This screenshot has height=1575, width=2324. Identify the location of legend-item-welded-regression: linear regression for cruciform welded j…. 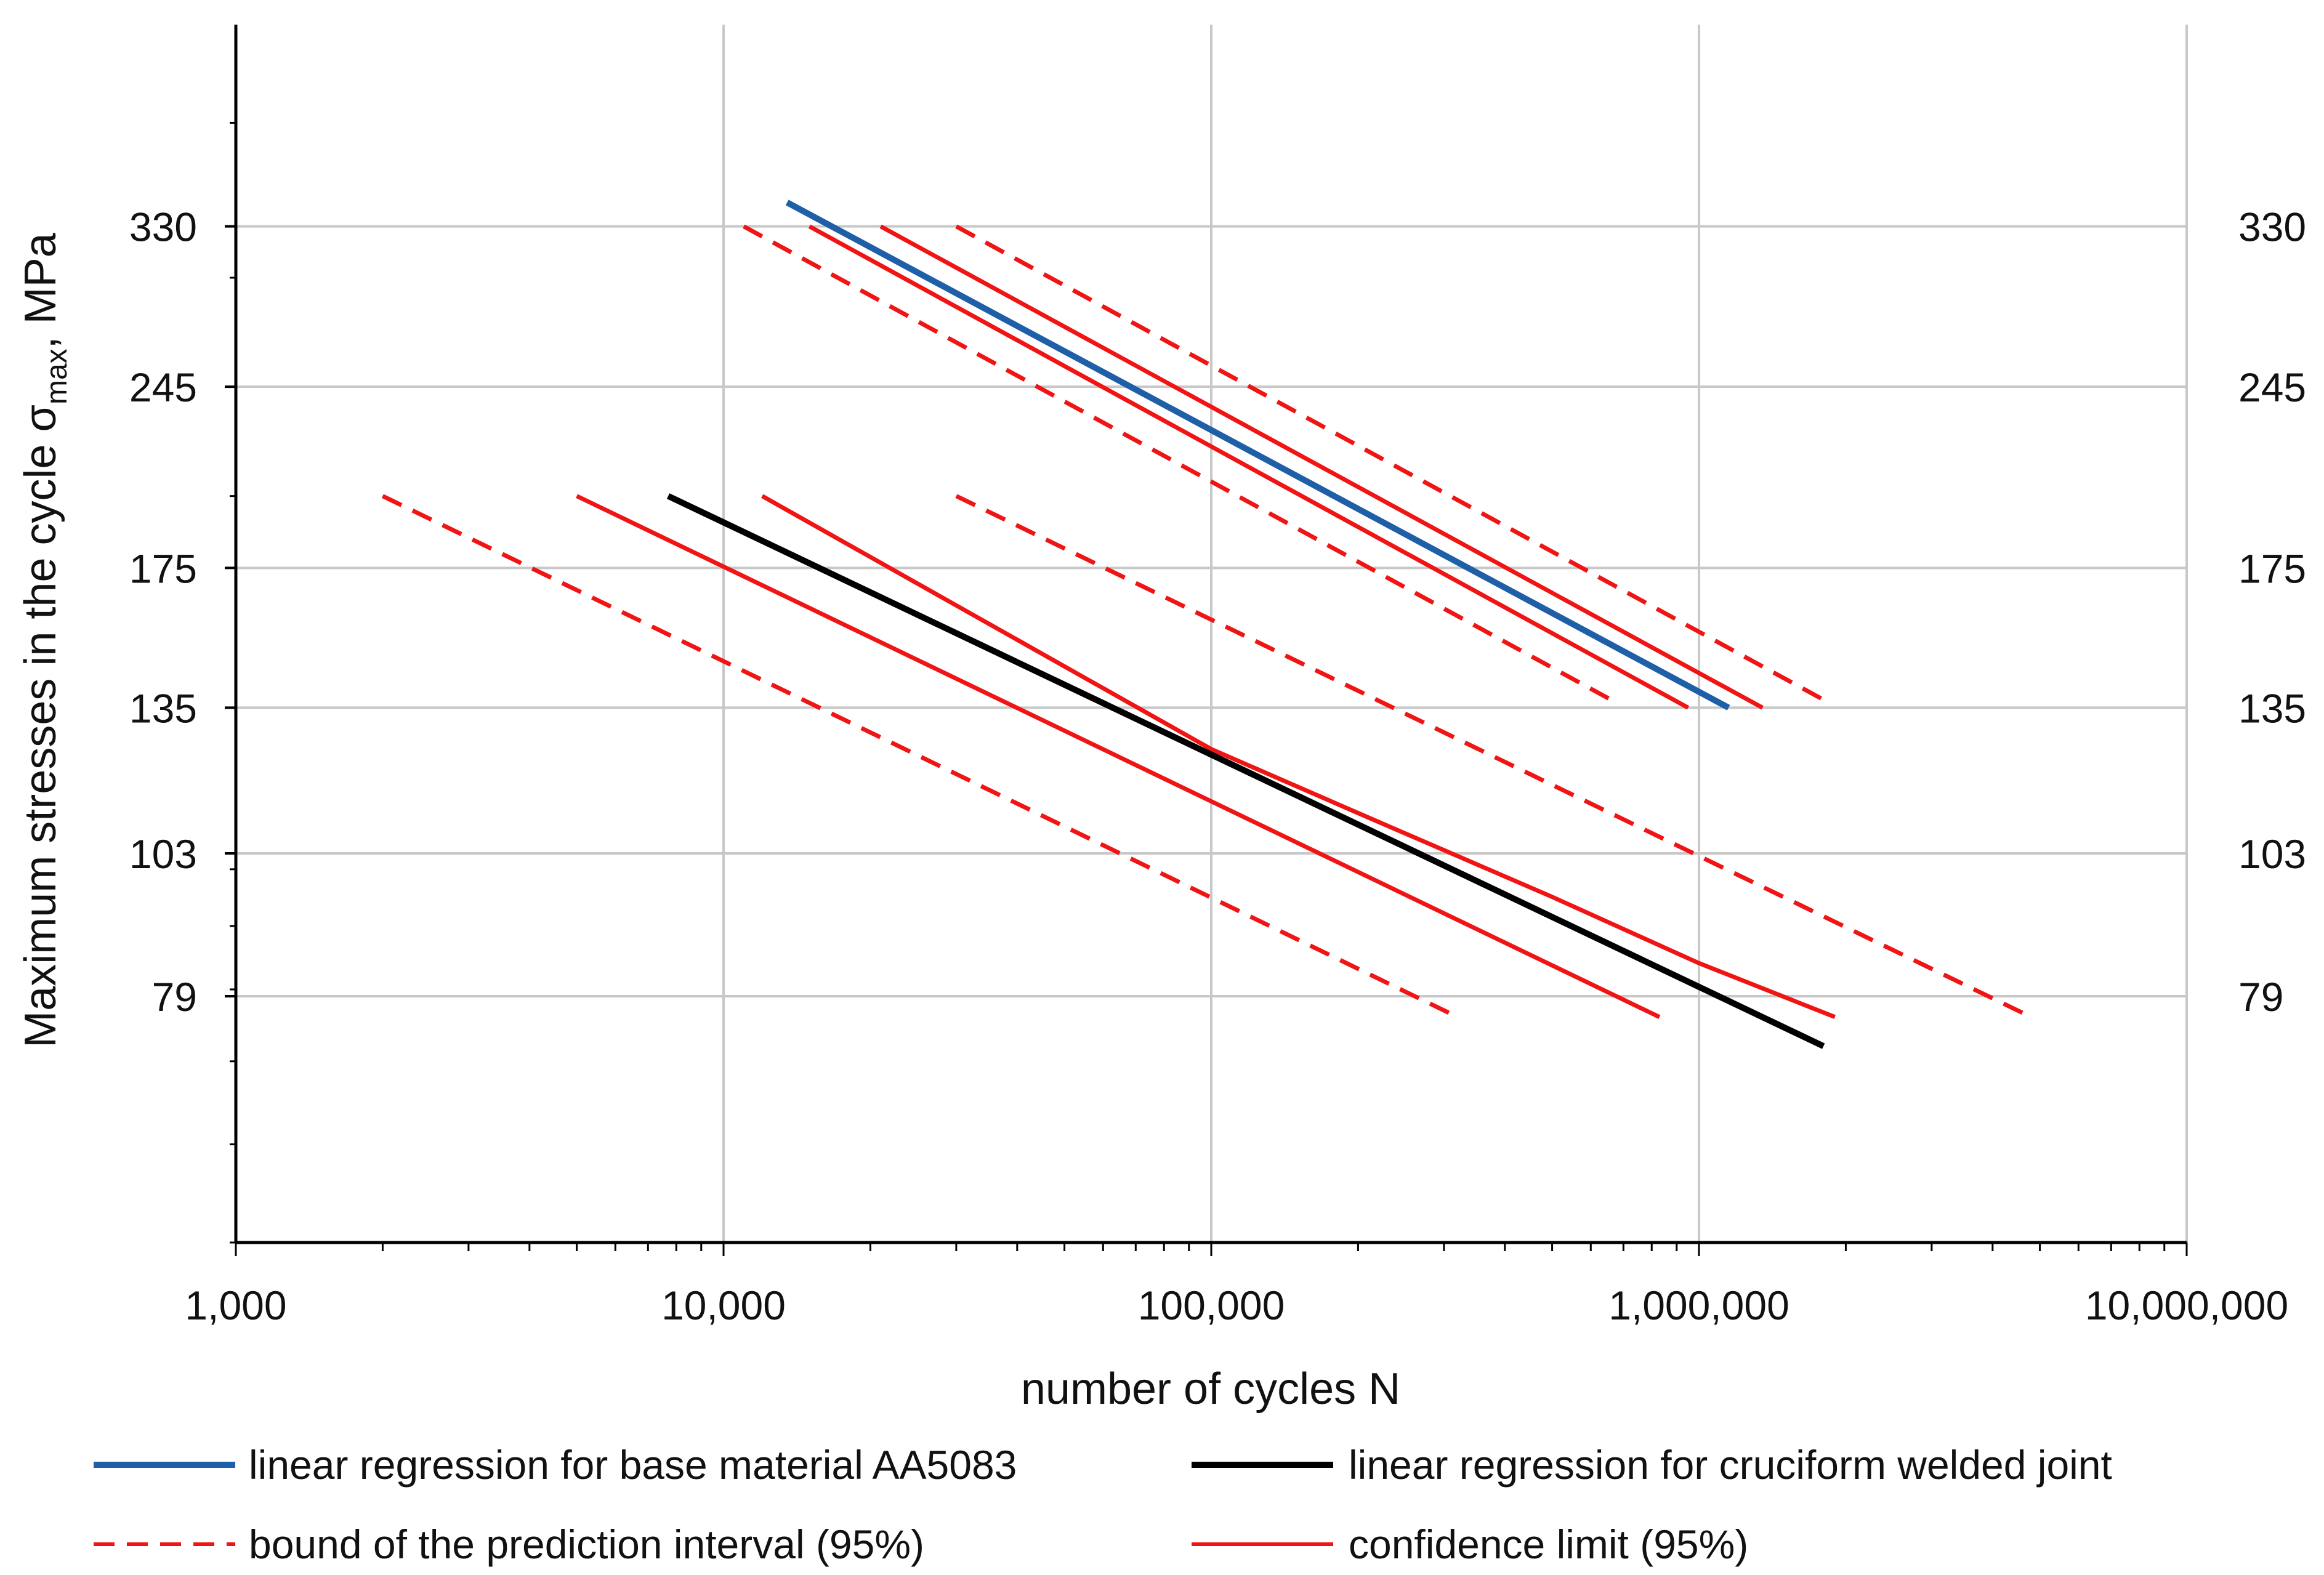
(1652, 1465).